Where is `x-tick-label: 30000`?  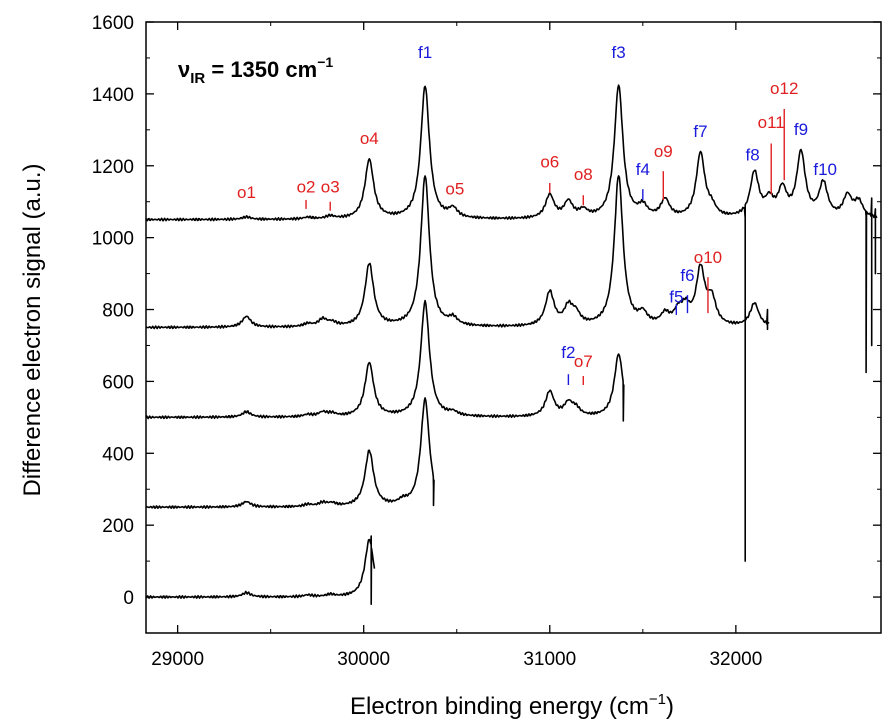 x-tick-label: 30000 is located at coordinates (363, 659).